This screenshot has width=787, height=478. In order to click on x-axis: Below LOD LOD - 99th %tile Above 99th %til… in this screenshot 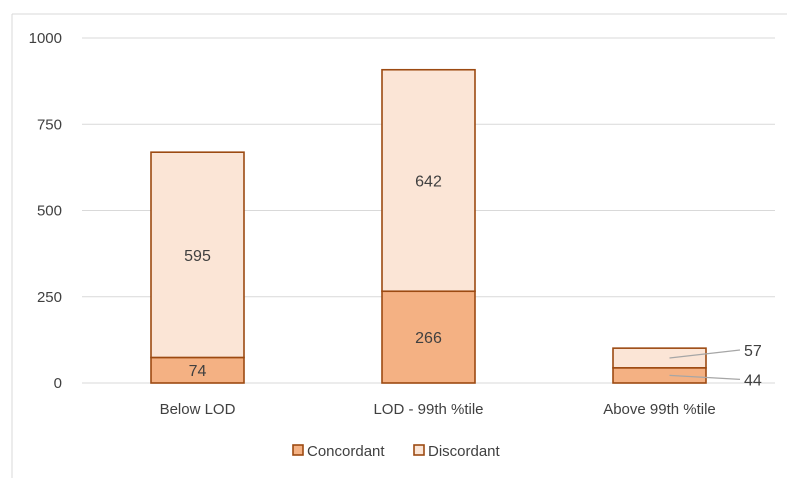, I will do `click(438, 409)`.